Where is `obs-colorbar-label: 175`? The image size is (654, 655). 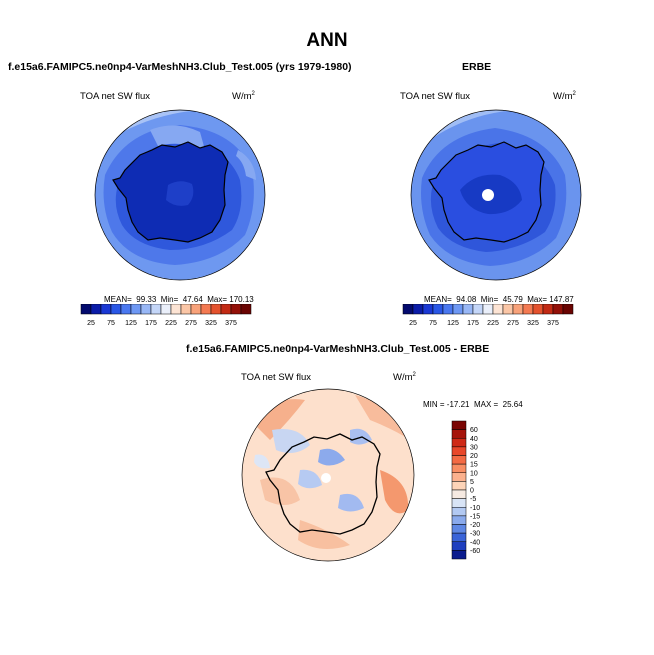
obs-colorbar-label: 175 is located at coordinates (473, 323).